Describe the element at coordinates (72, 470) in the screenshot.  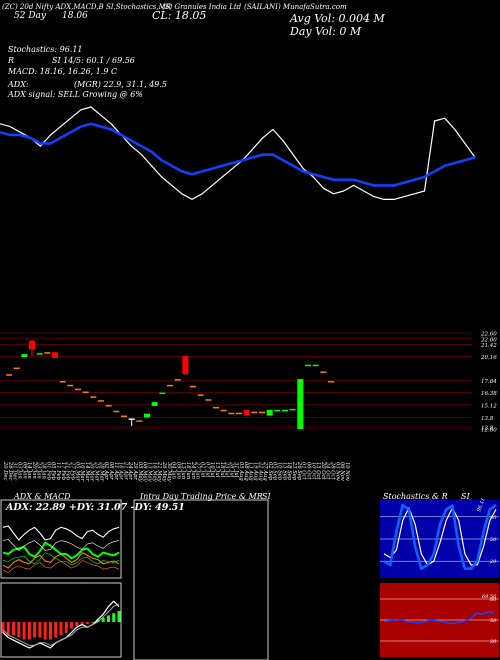
I see `date-tick-label: 27 Feb` at that location.